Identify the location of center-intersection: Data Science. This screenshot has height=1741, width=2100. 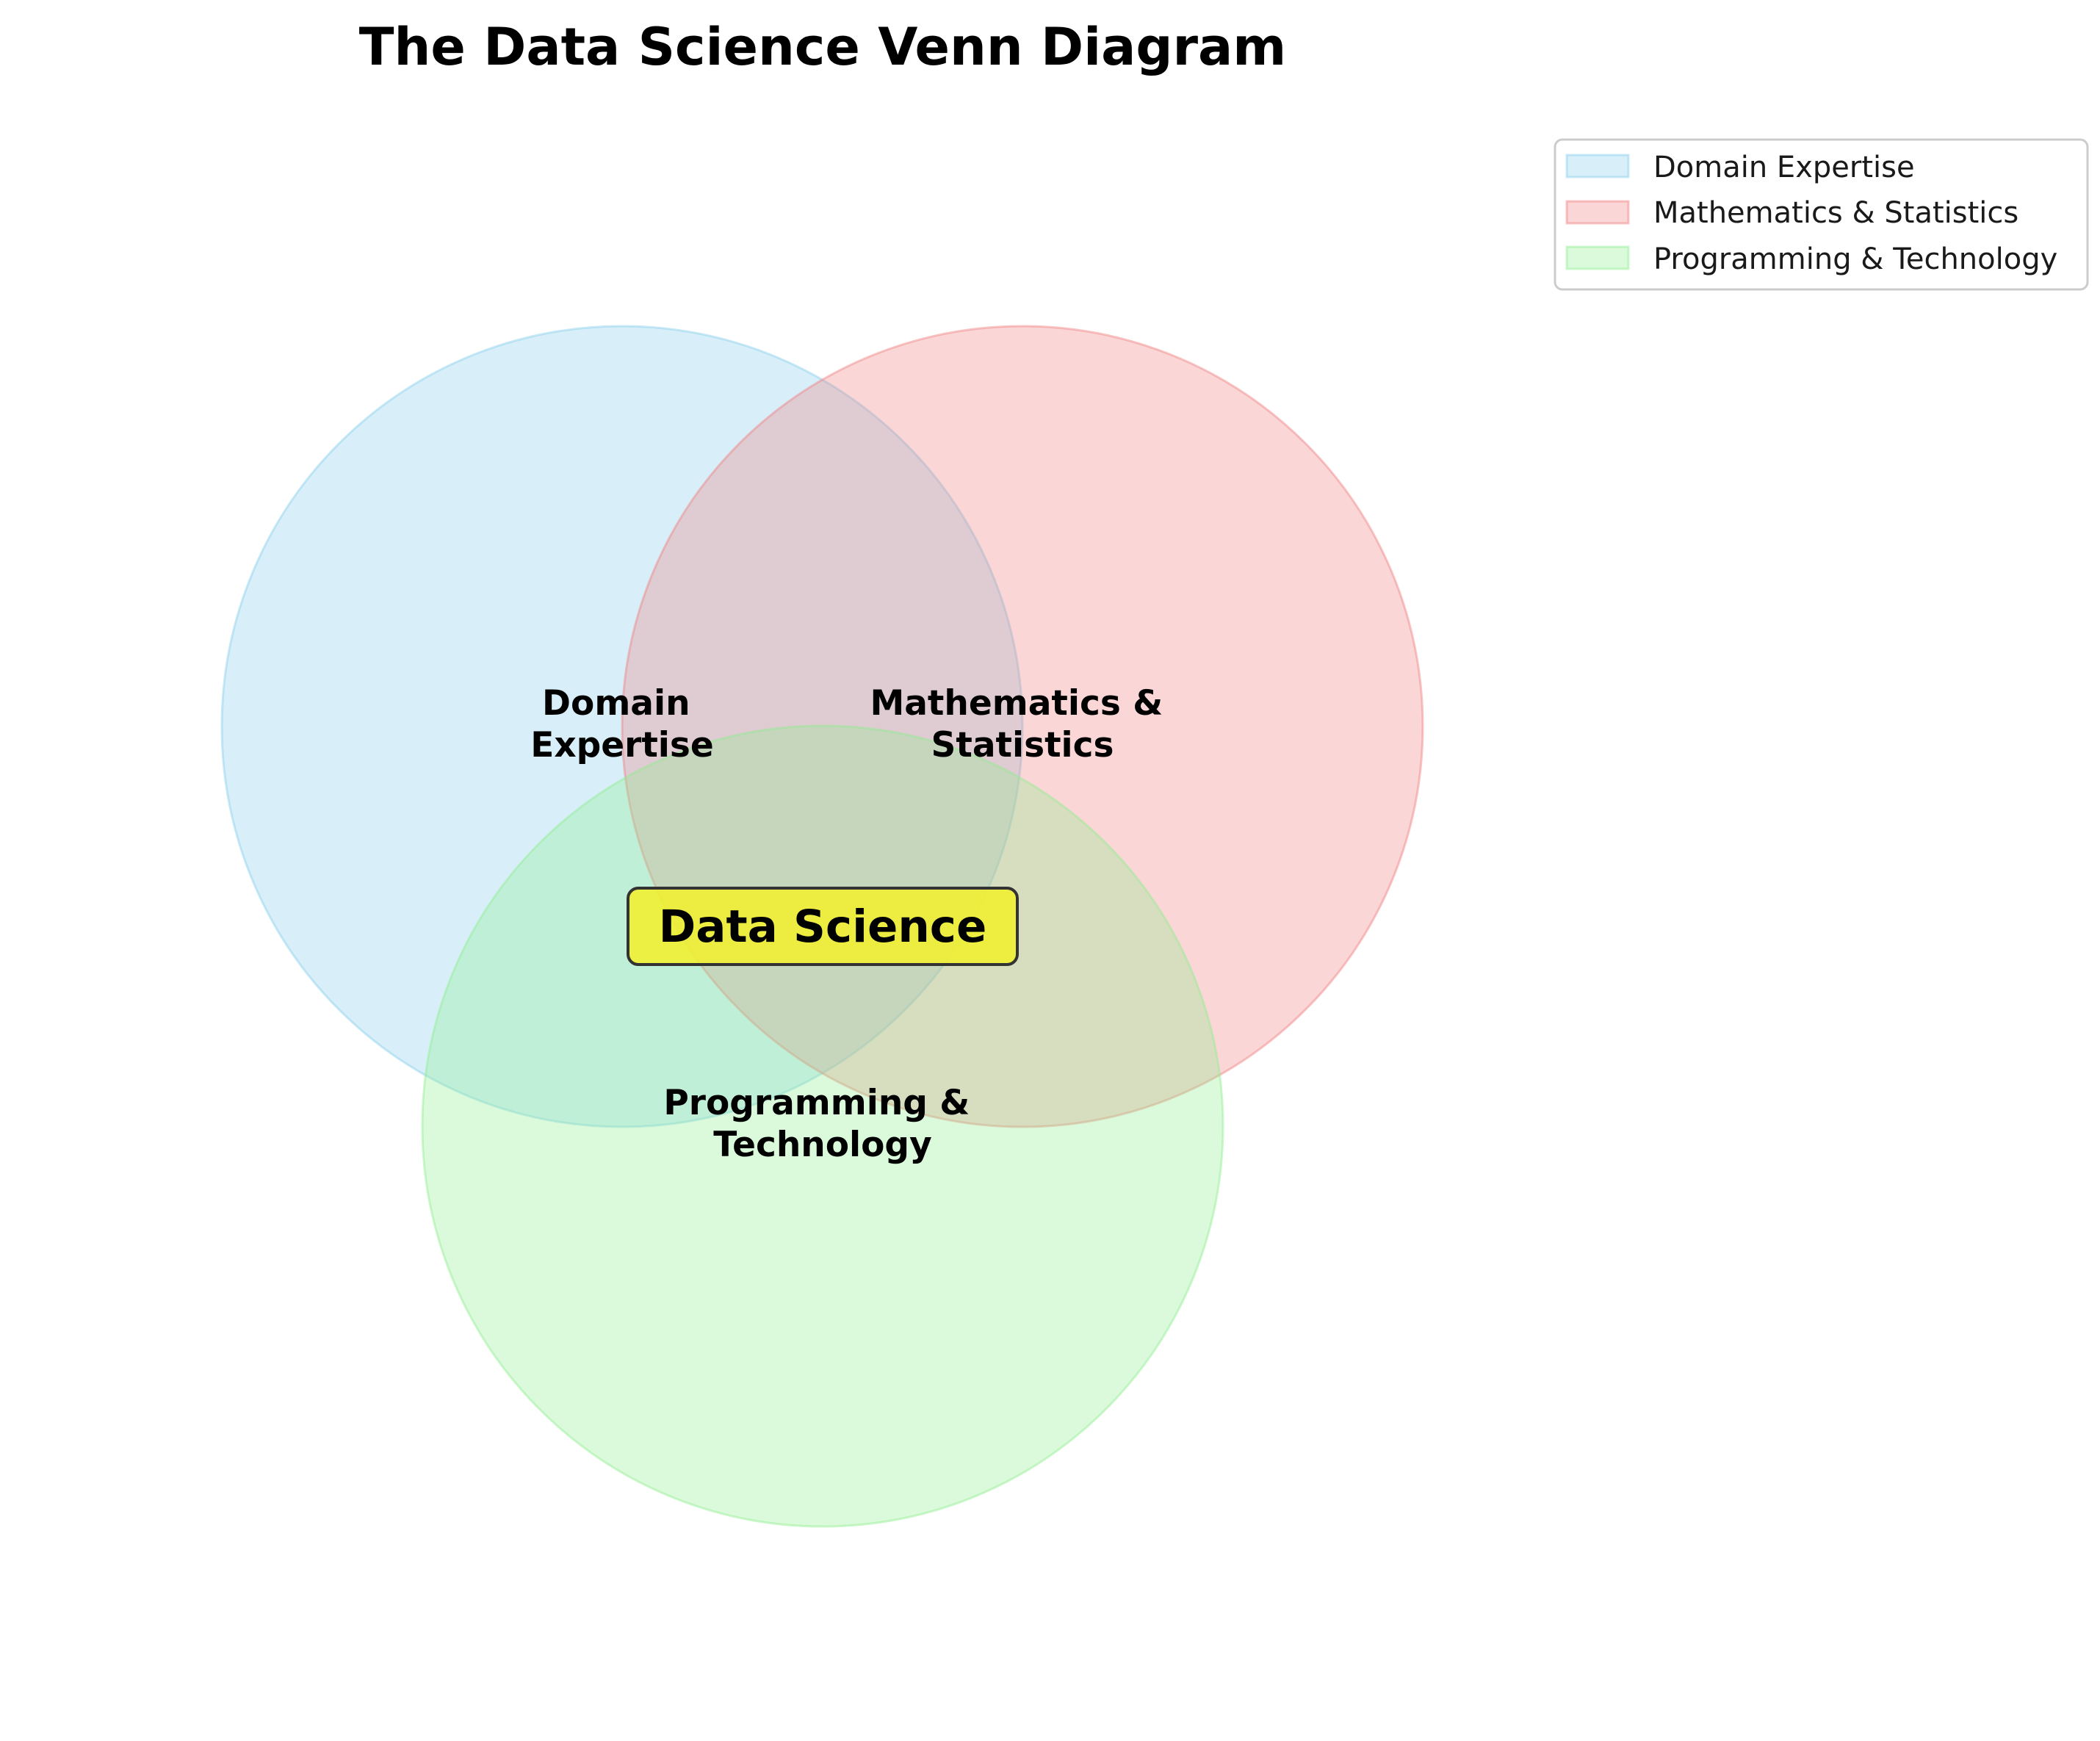
(823, 926).